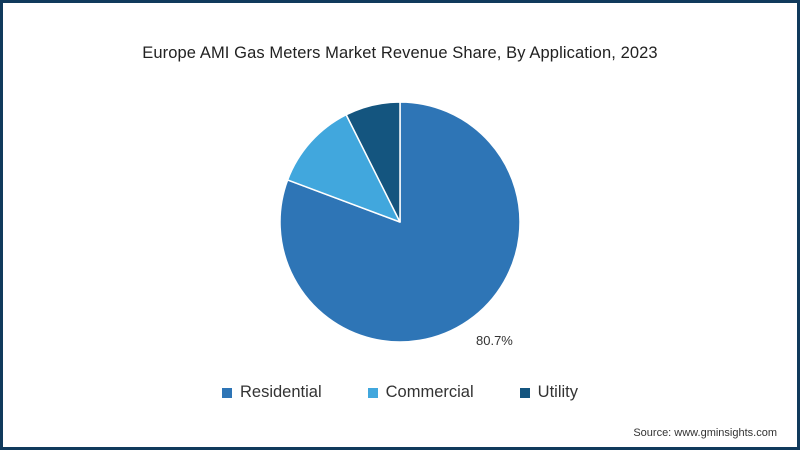 The height and width of the screenshot is (450, 800). Describe the element at coordinates (524, 392) in the screenshot. I see `legend-swatch-utility` at that location.